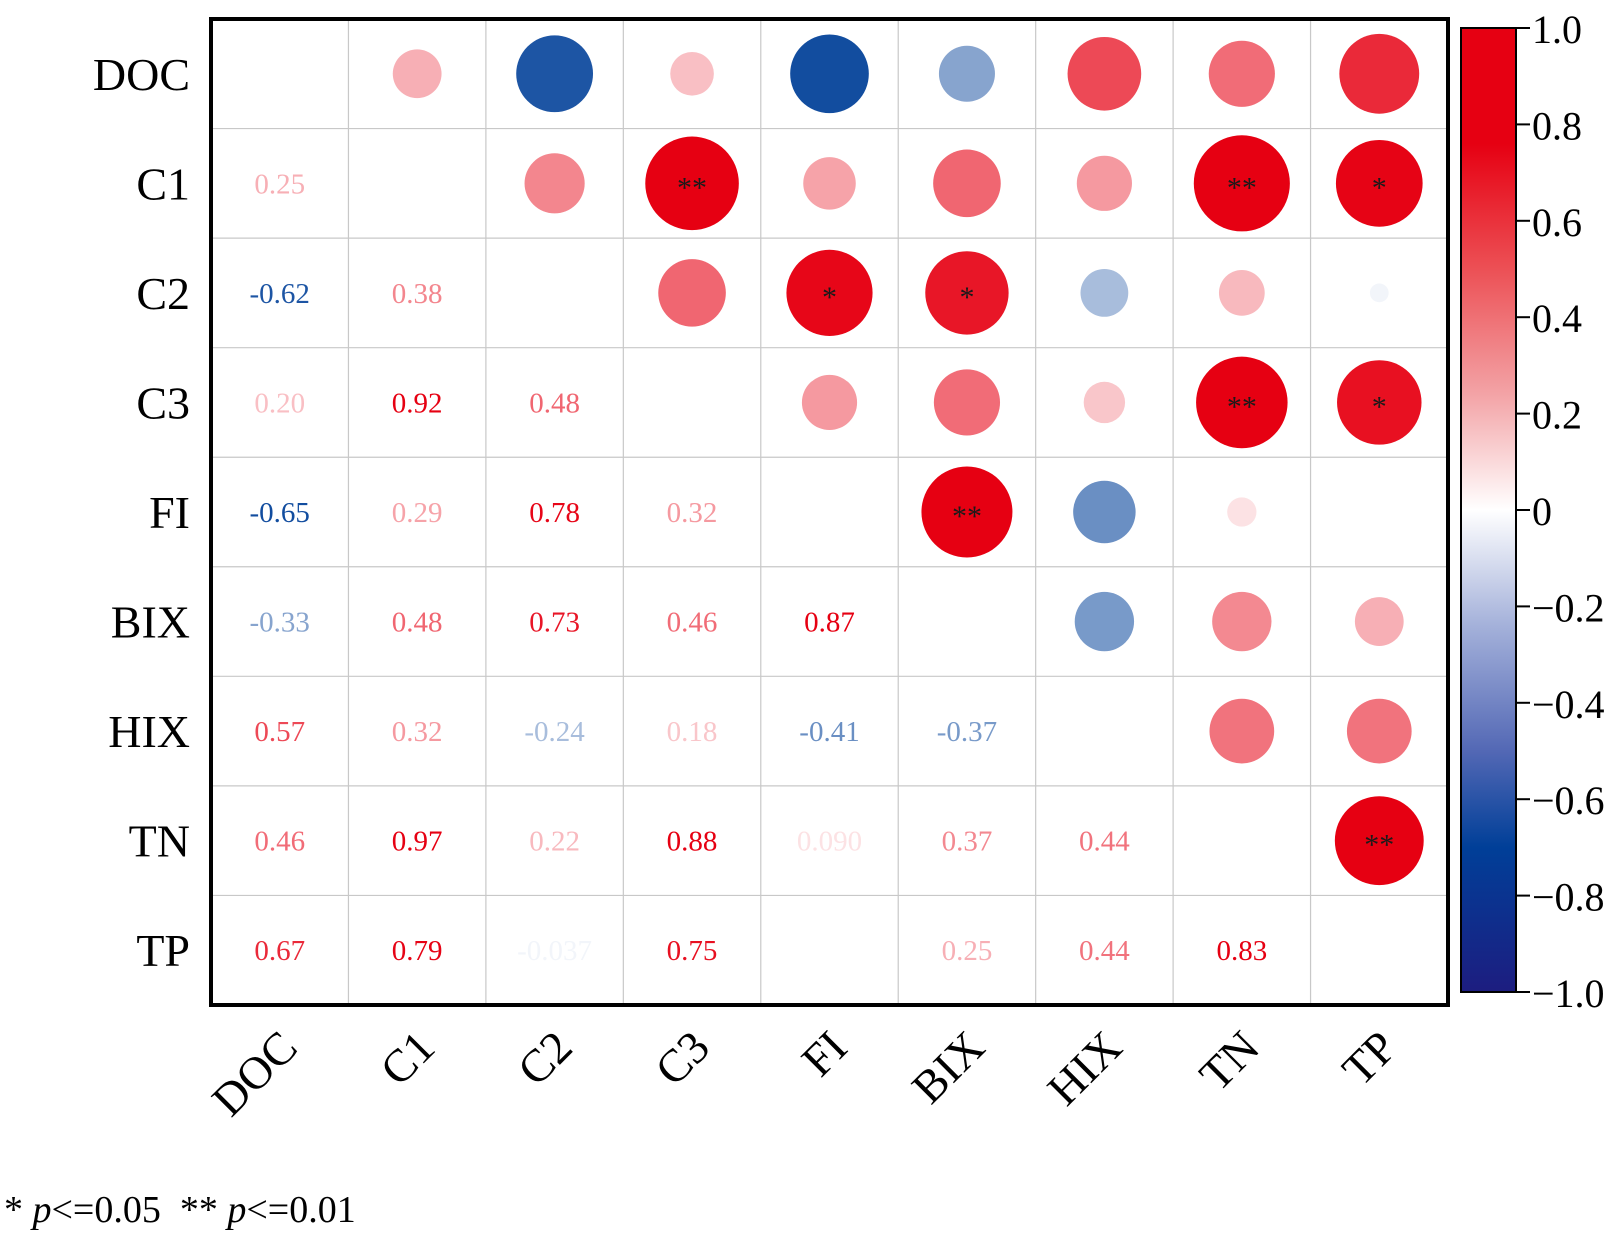 The height and width of the screenshot is (1238, 1613). What do you see at coordinates (554, 732) in the screenshot?
I see `corr-value-label: -0.24` at bounding box center [554, 732].